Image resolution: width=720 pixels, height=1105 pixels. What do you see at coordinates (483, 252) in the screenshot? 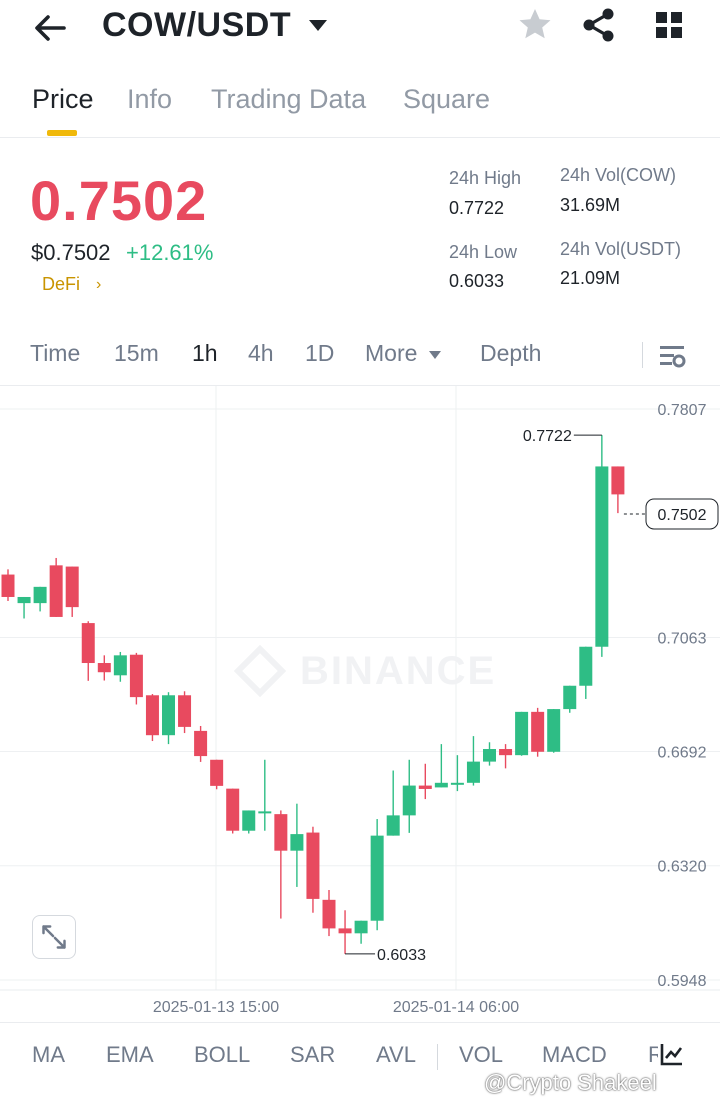
I see `low-label: 24h Low` at bounding box center [483, 252].